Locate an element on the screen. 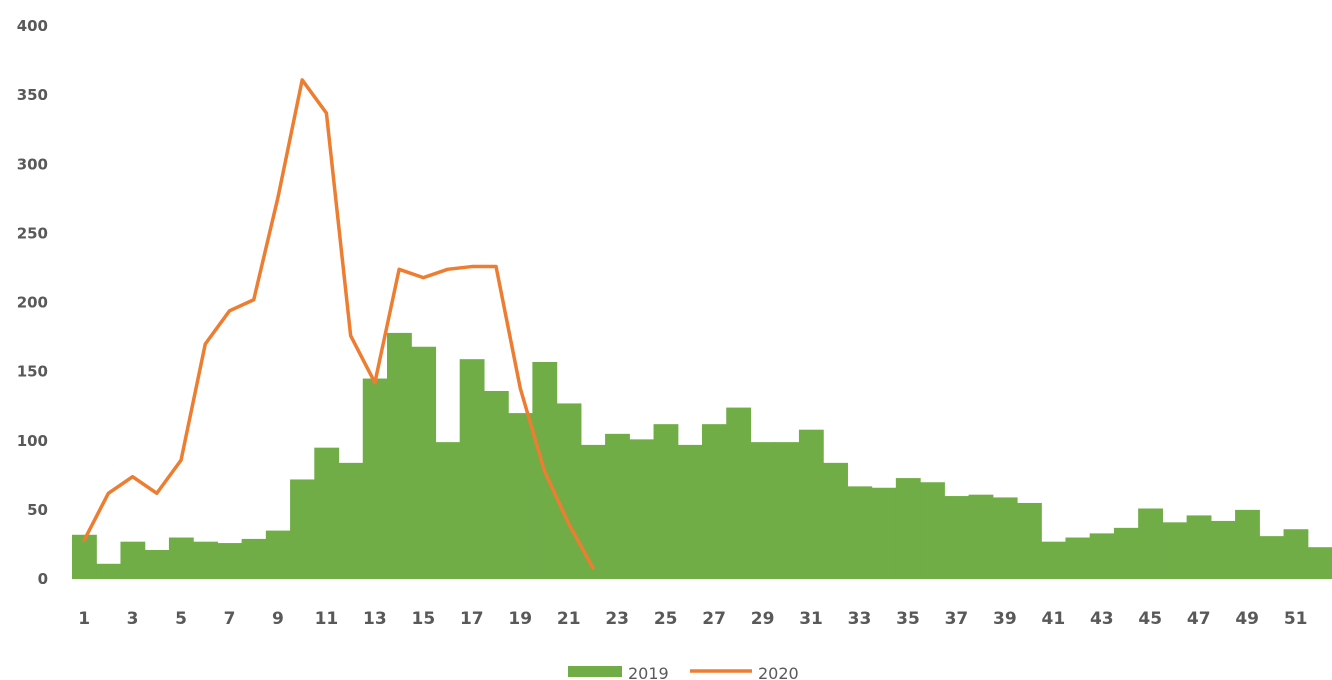 This screenshot has height=680, width=1332. x-tick-label: 11 is located at coordinates (327, 619).